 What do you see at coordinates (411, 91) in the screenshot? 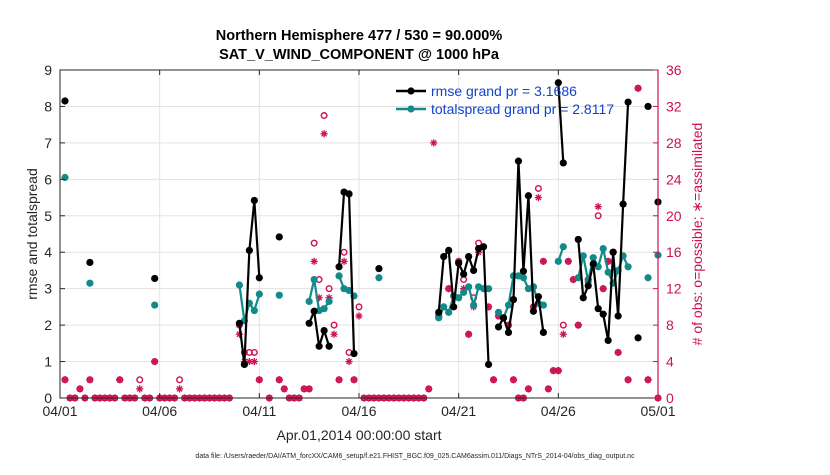
I see `legend-rmse-marker` at bounding box center [411, 91].